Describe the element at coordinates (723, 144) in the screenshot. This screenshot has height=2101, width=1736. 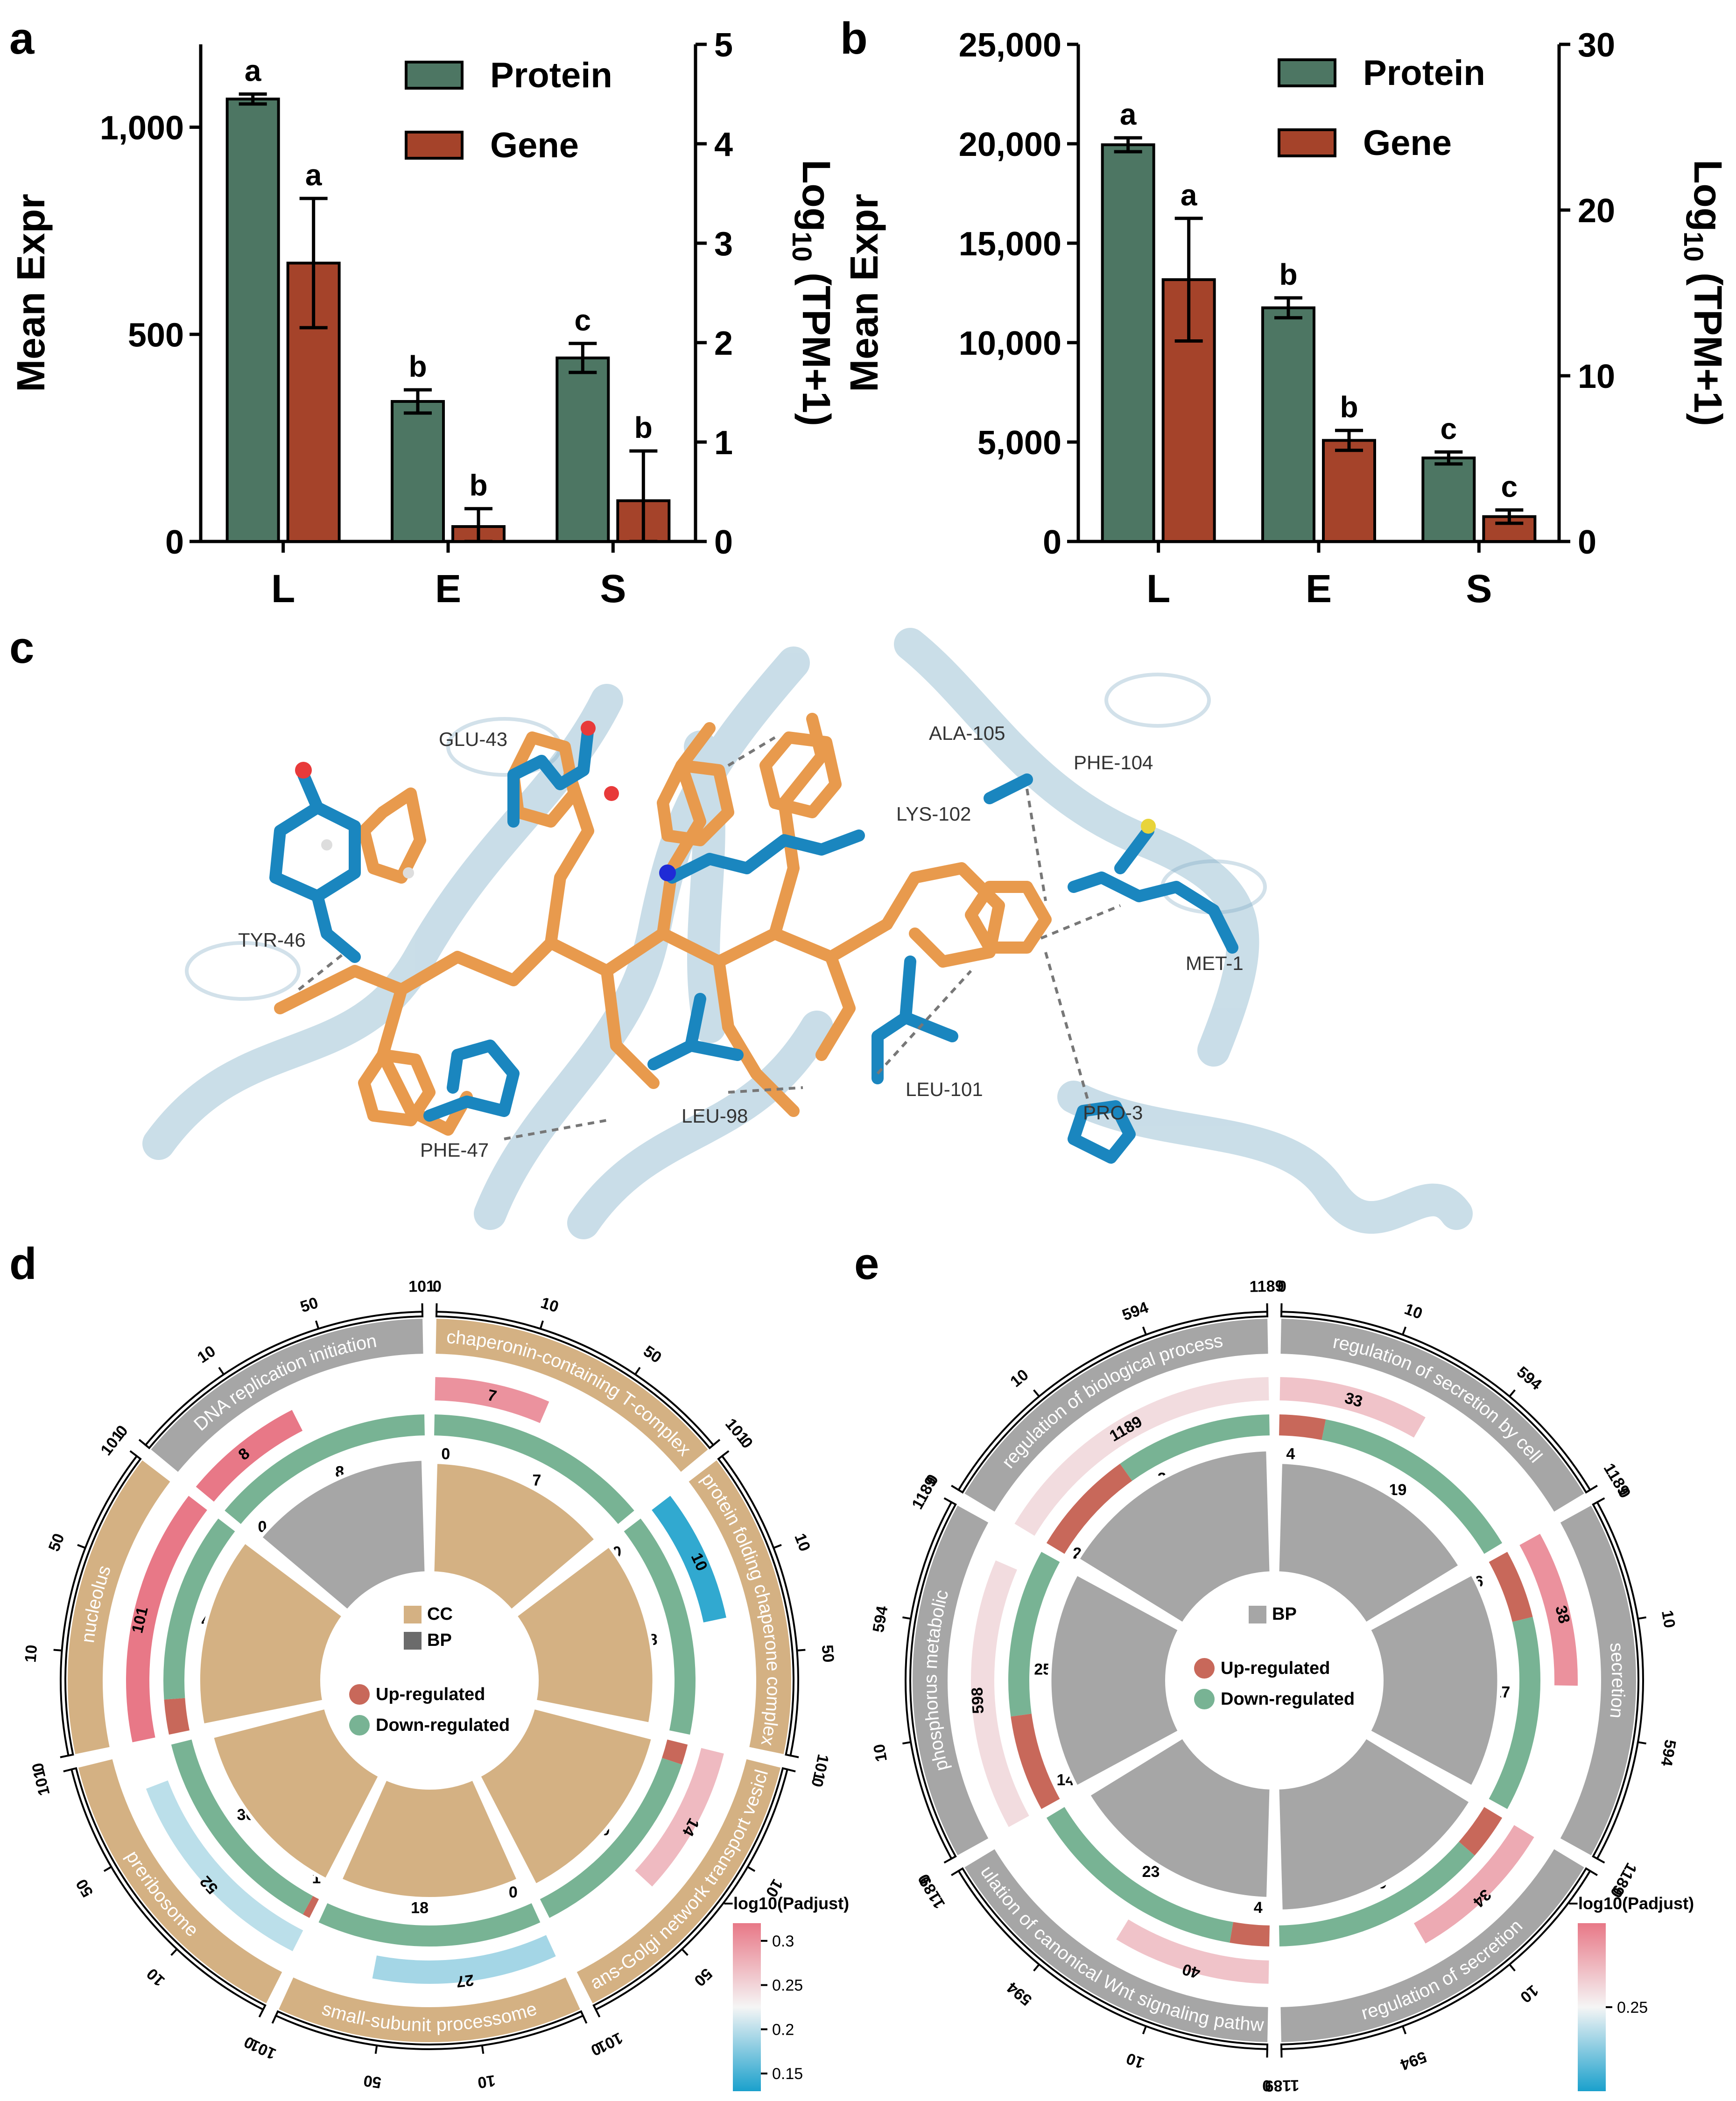
I see `y2-tick-label: 4` at that location.